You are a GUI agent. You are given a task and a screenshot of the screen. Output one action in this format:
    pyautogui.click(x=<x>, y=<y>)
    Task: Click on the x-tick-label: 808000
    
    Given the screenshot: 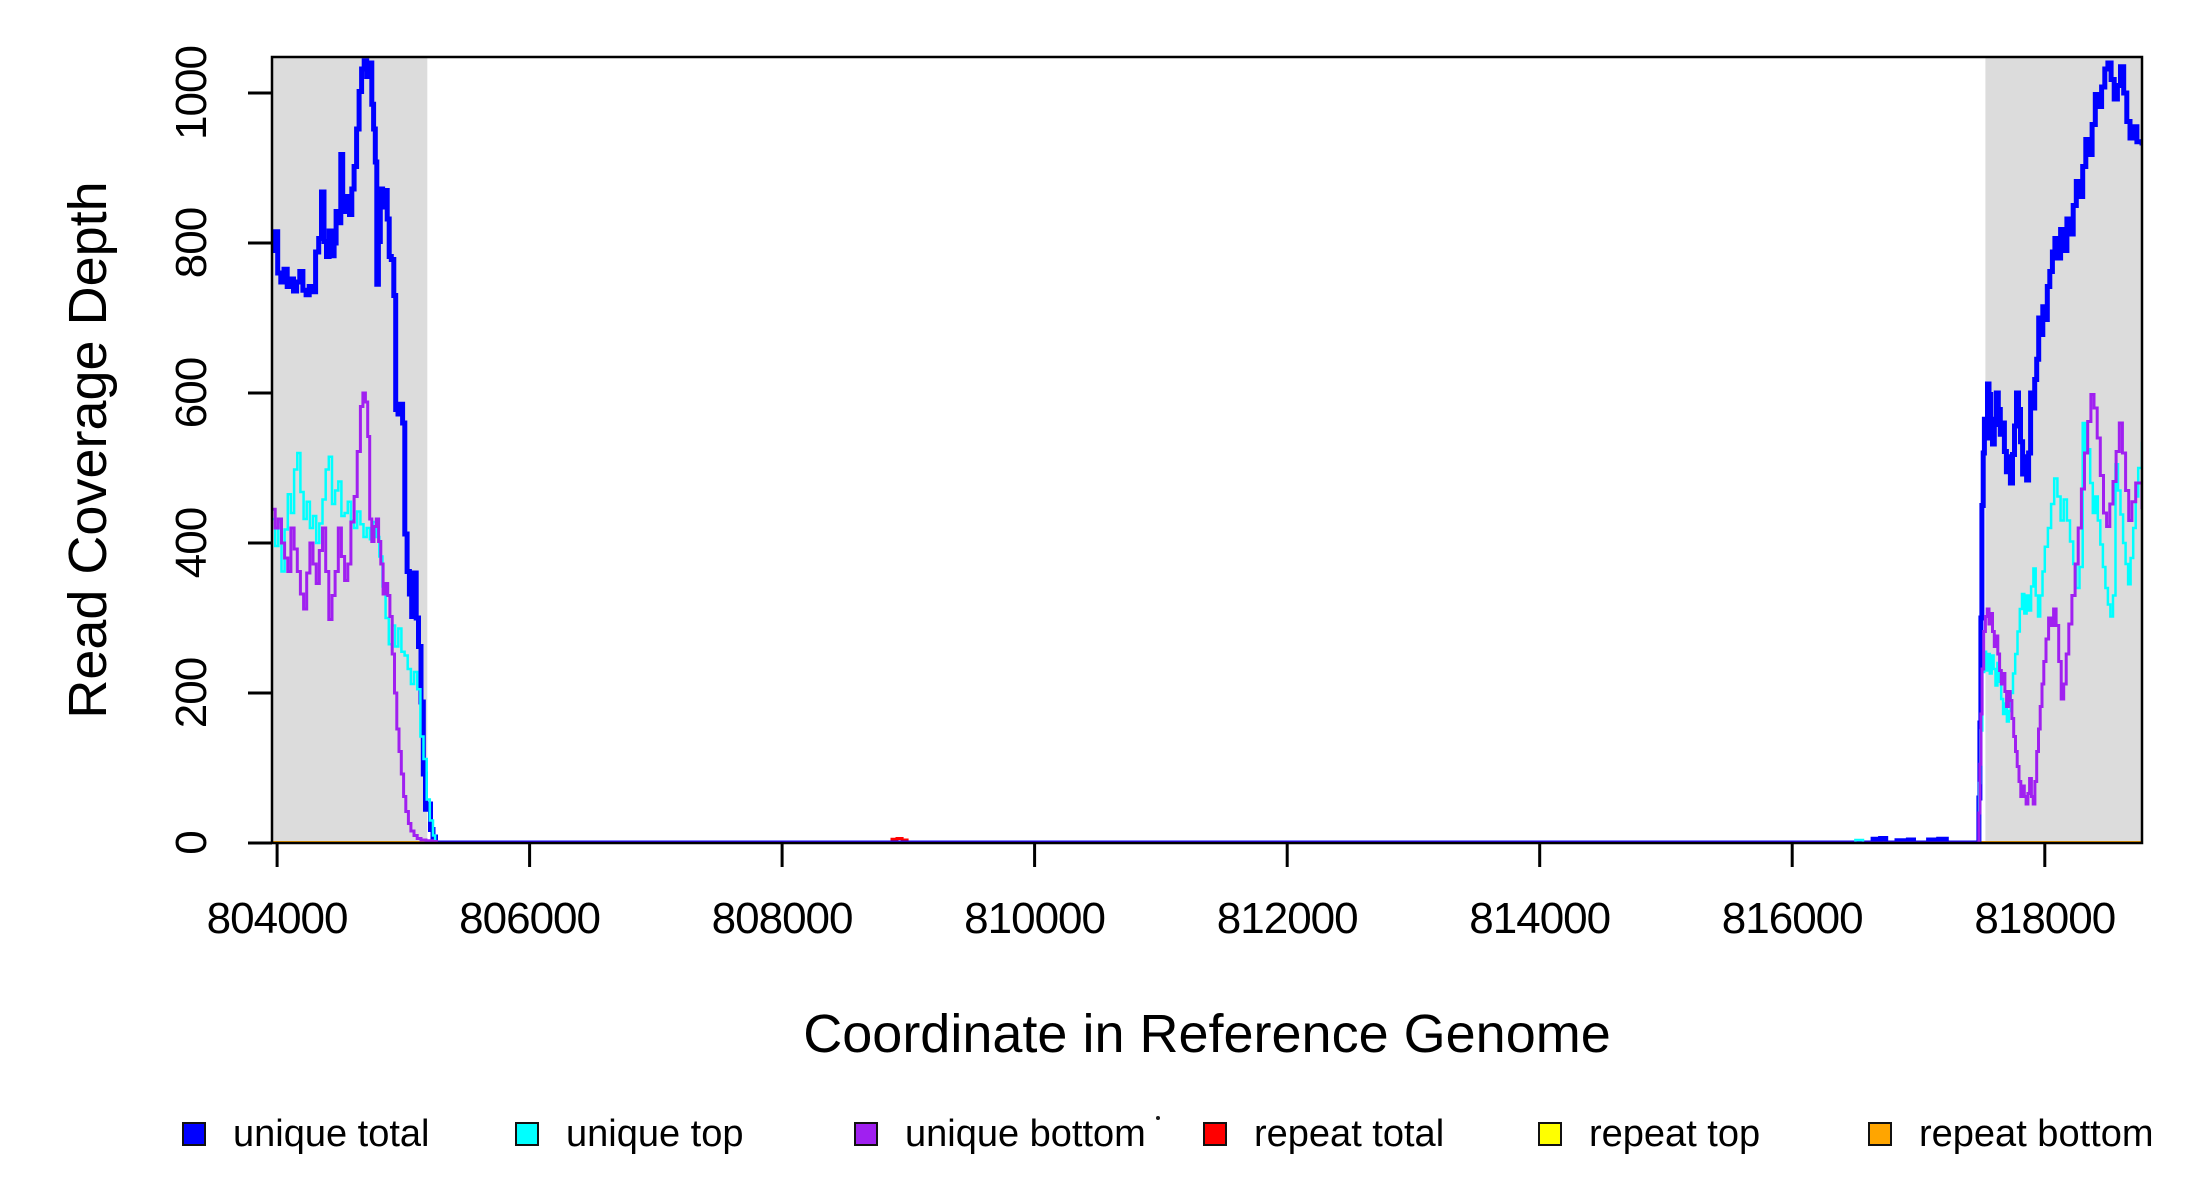 What is the action you would take?
    pyautogui.click(x=782, y=918)
    